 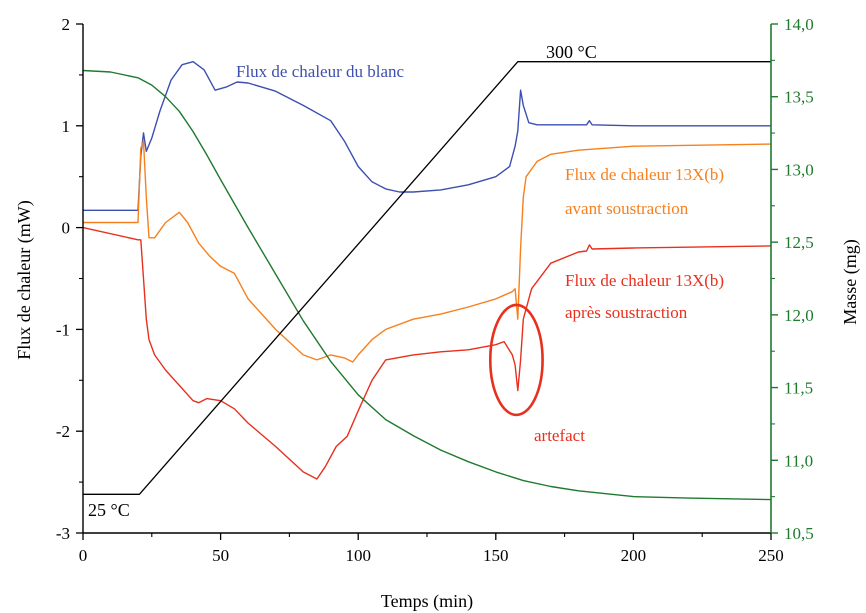 What do you see at coordinates (771, 555) in the screenshot?
I see `x-tick-label: 250` at bounding box center [771, 555].